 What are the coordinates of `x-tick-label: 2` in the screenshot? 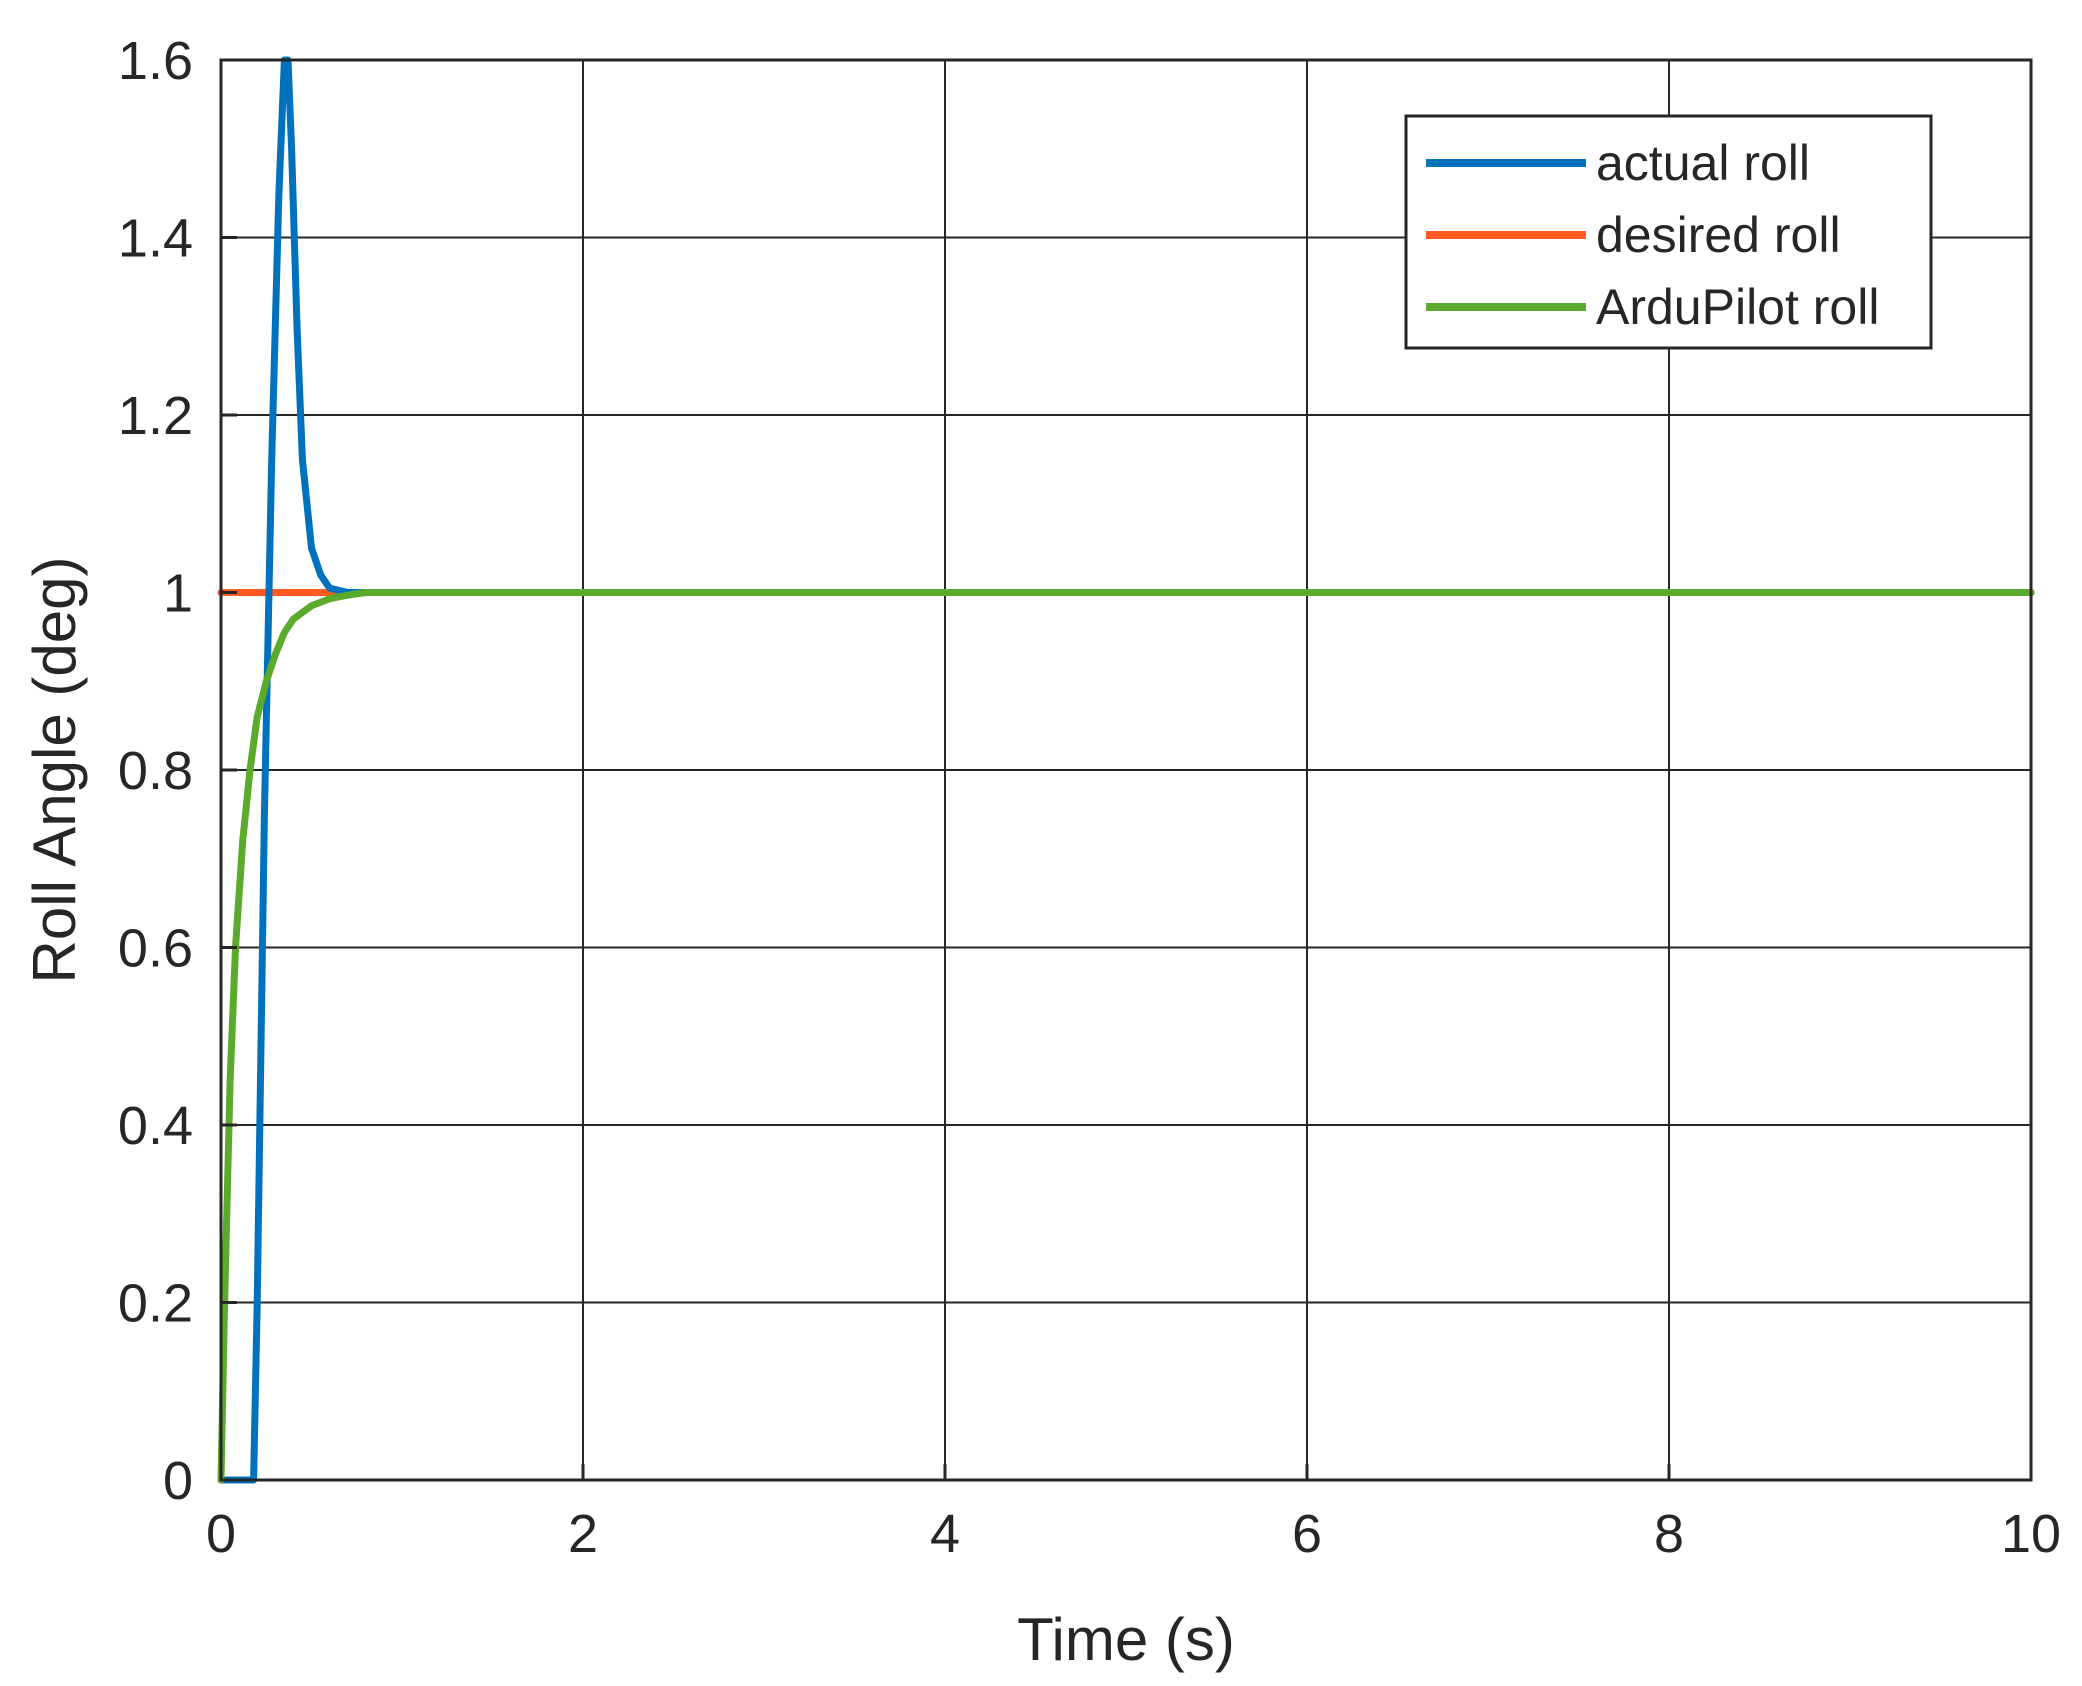 It's located at (583, 1534).